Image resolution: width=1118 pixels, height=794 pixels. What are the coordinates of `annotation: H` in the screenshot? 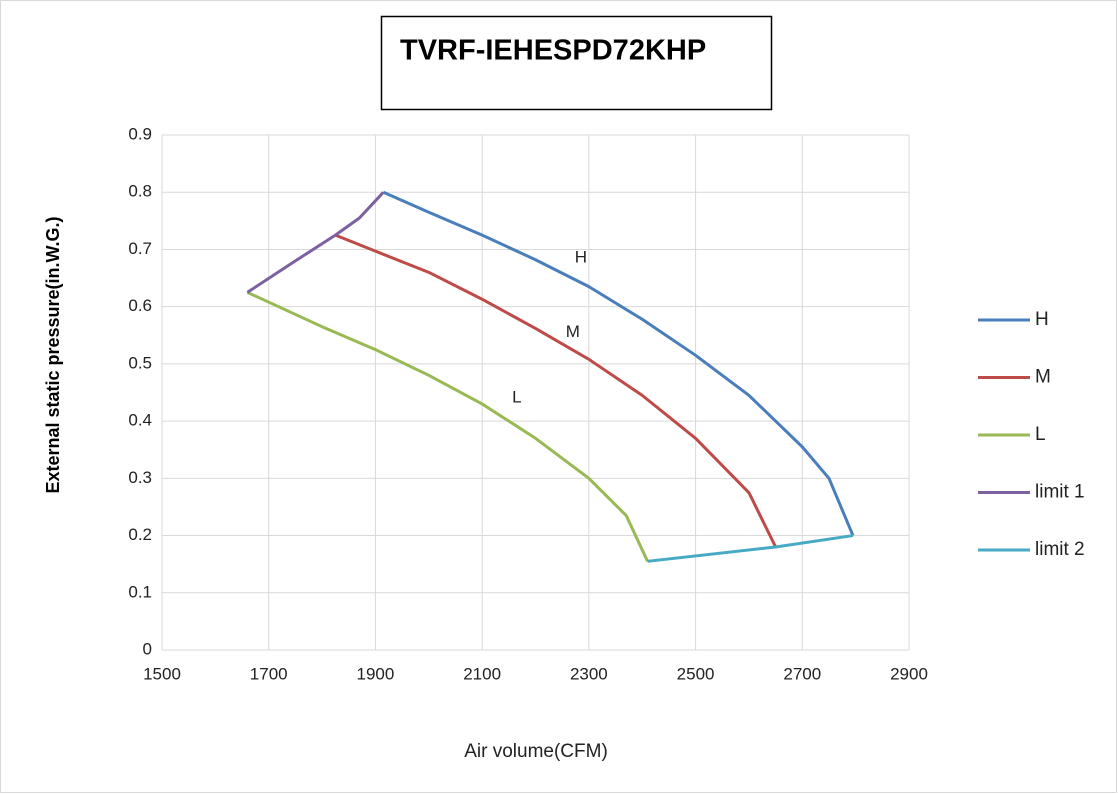 It's located at (581, 257).